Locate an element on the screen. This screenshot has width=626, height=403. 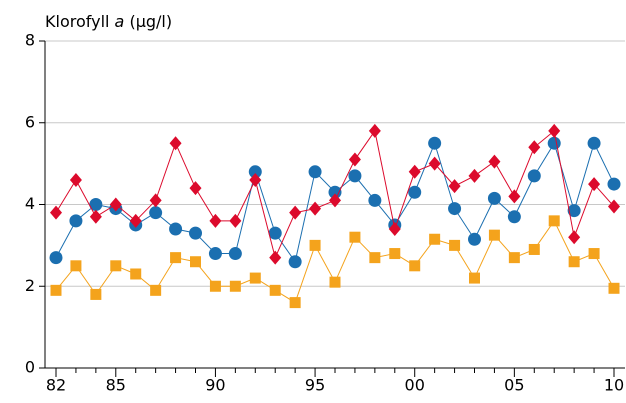
y-tick-label: 8 is located at coordinates (30, 40).